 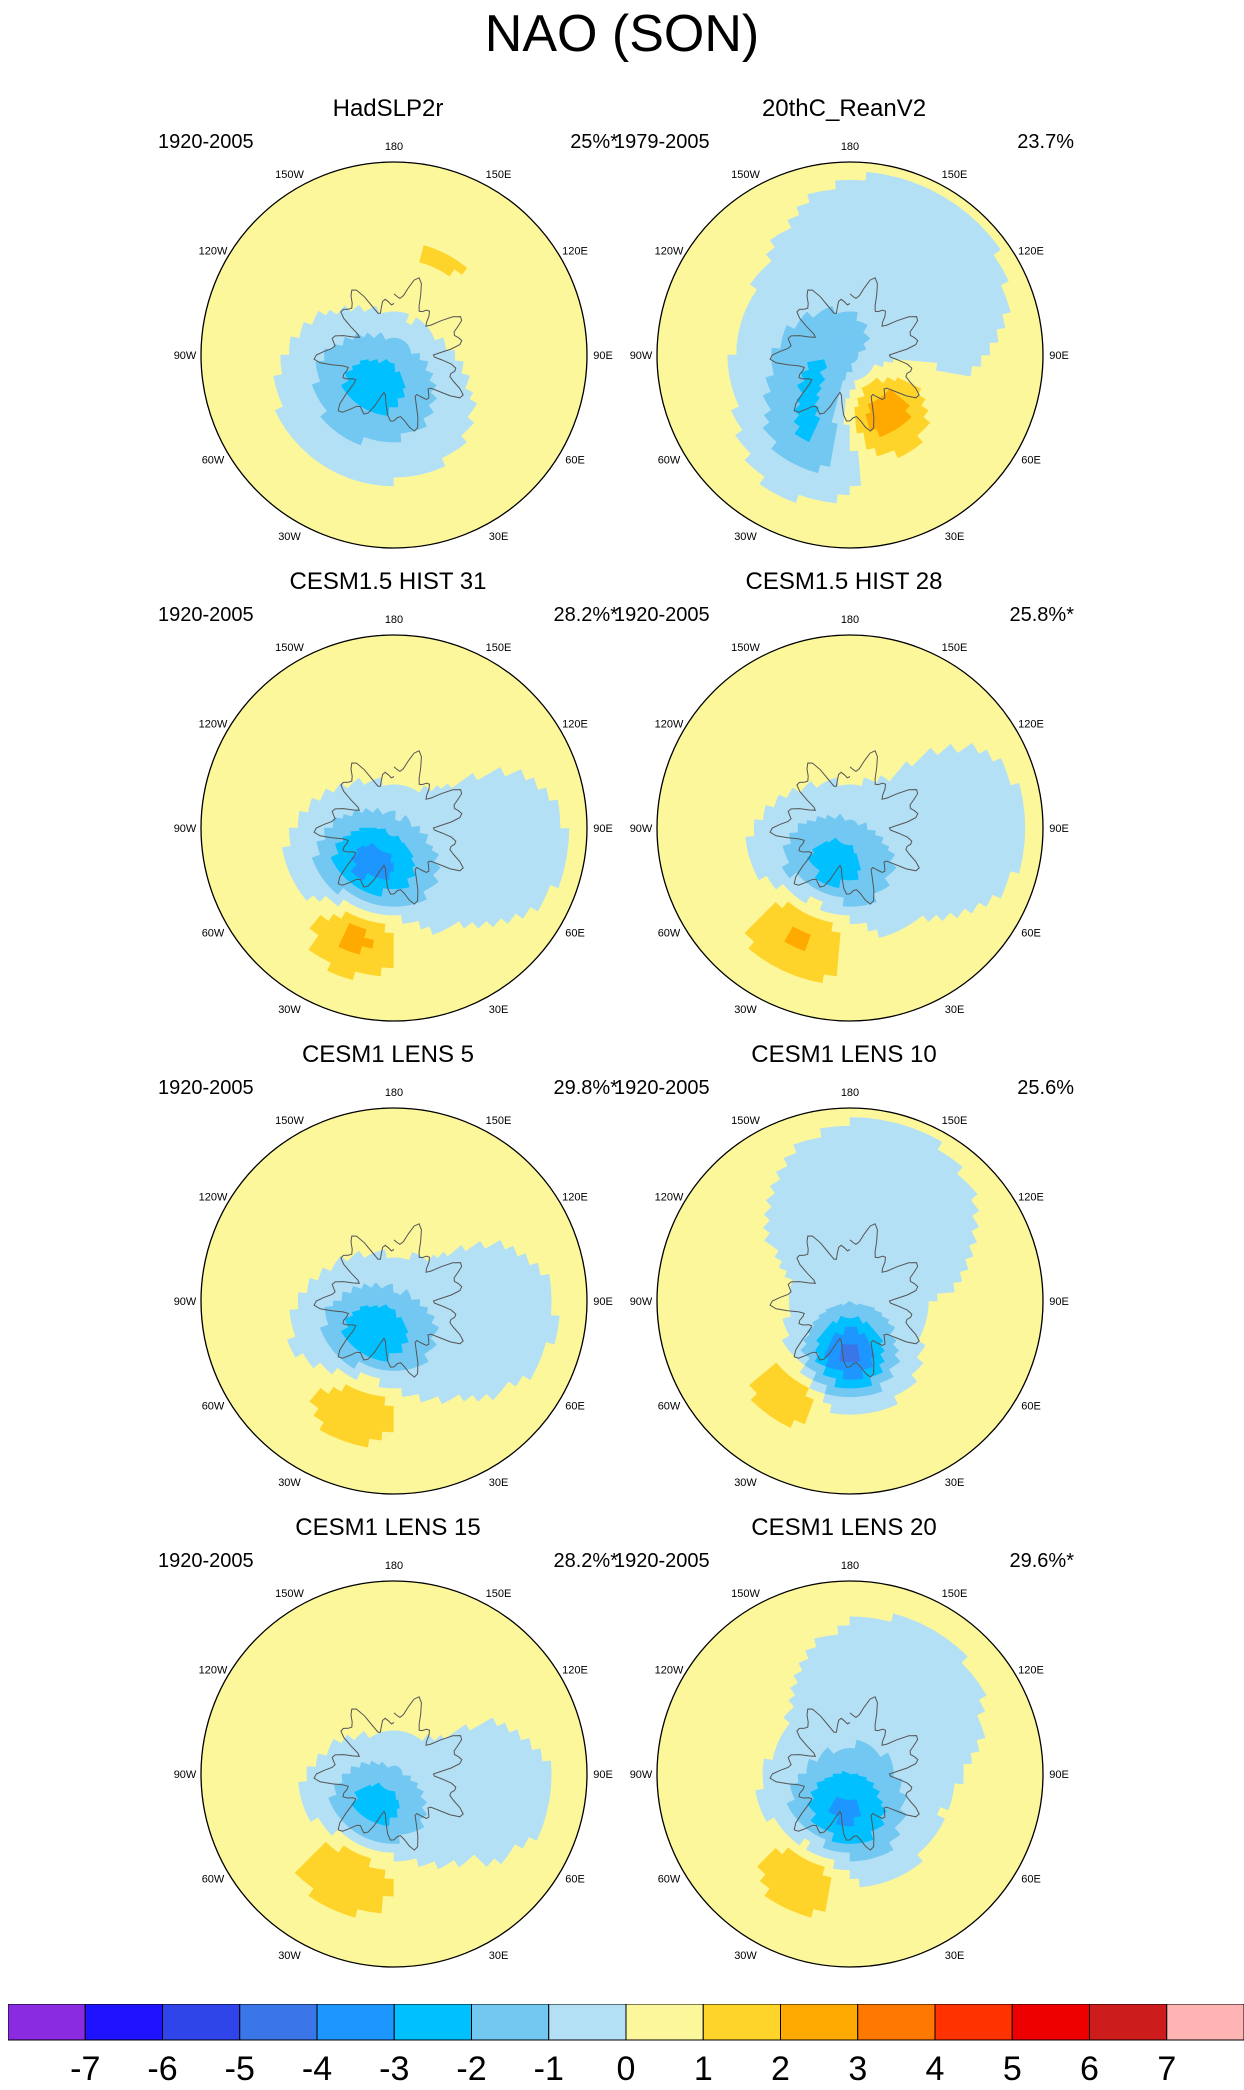 What do you see at coordinates (780, 2069) in the screenshot?
I see `colorbar-tick-label: 2` at bounding box center [780, 2069].